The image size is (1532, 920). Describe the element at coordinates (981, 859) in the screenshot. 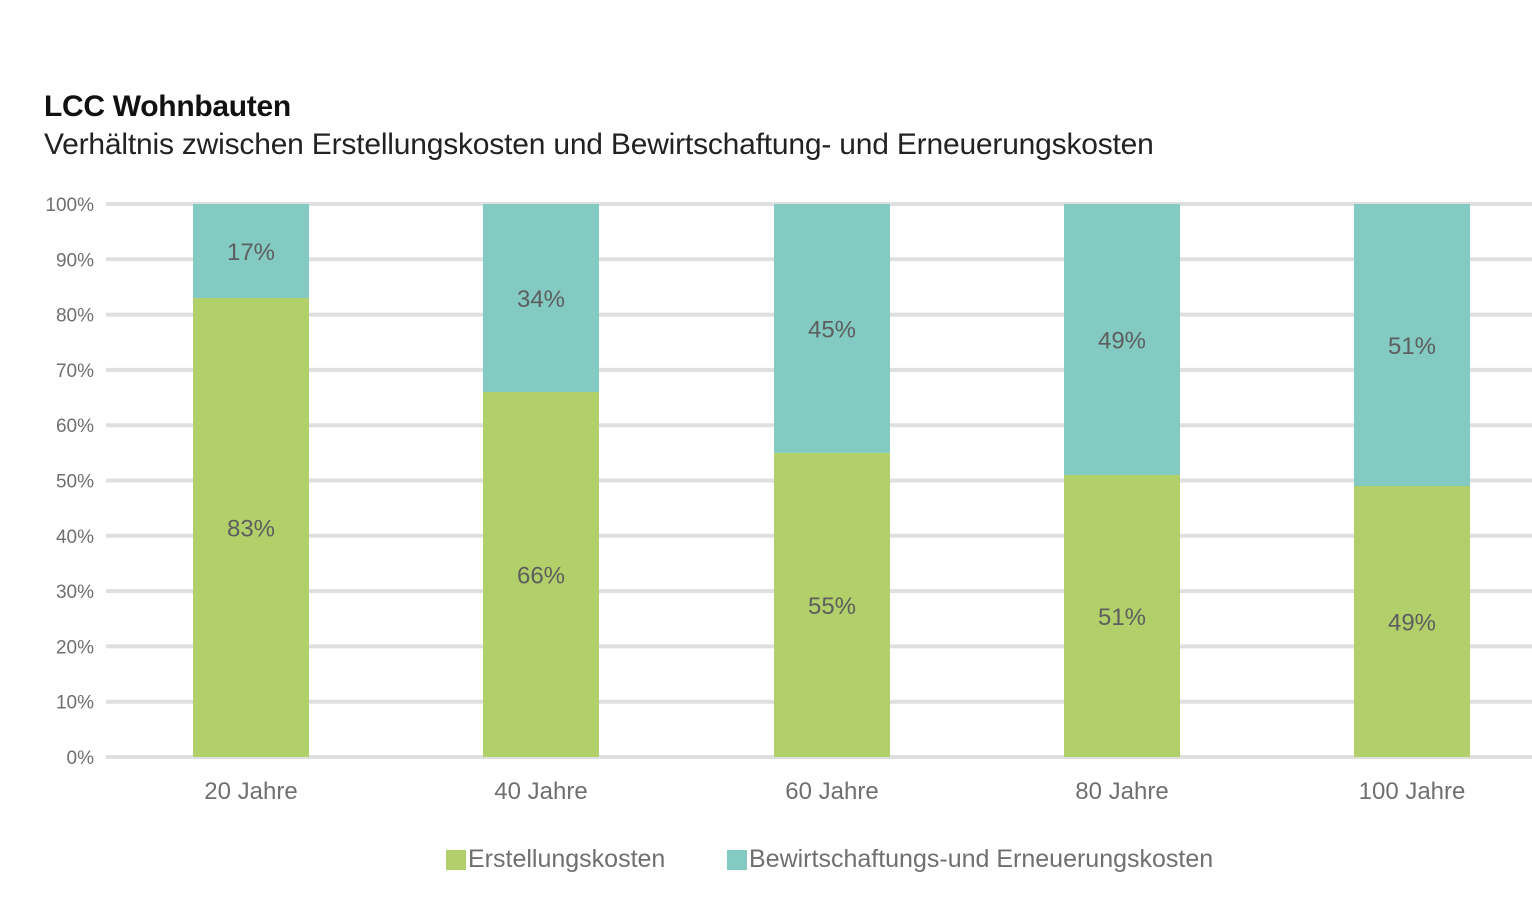

I see `legend-label-bewirtschaftung: Bewirtschaftungs-und Erneuerungskosten` at that location.